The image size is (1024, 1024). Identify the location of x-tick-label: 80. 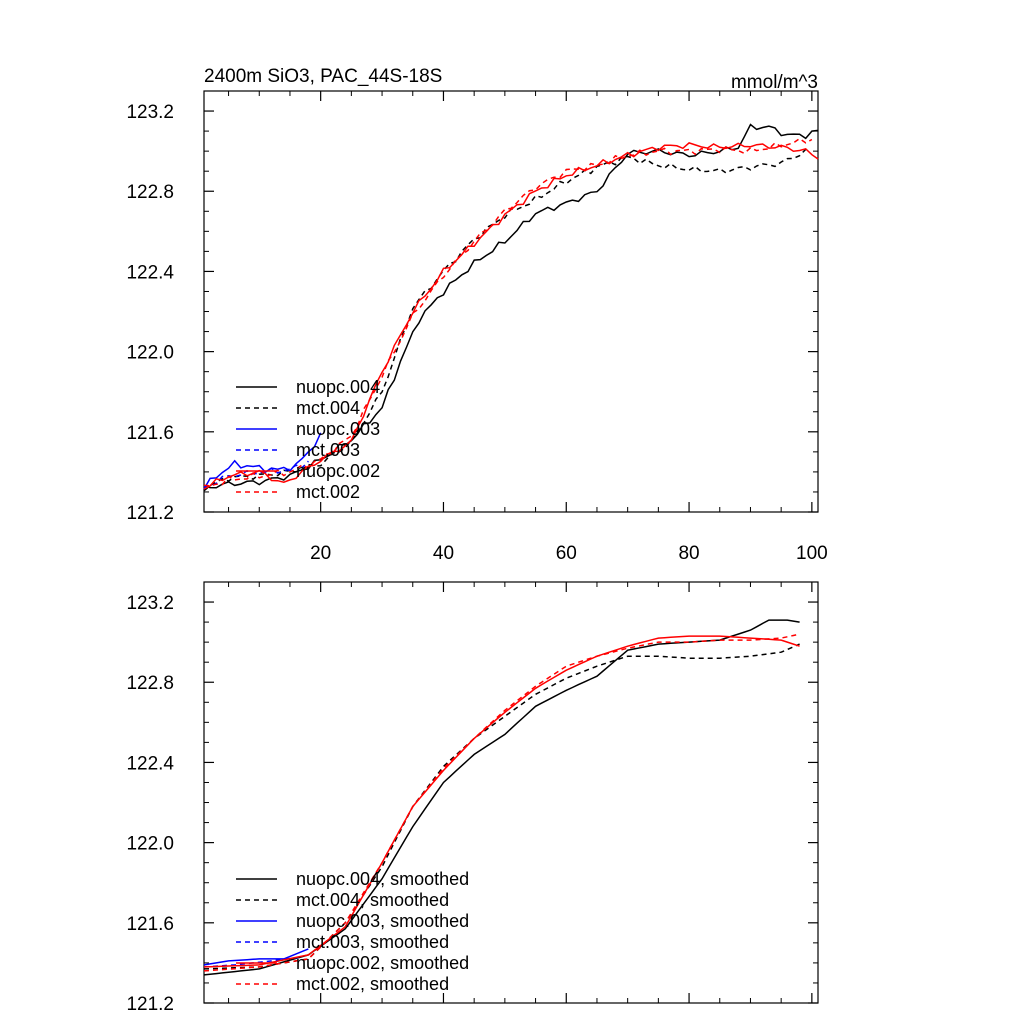
(688, 553).